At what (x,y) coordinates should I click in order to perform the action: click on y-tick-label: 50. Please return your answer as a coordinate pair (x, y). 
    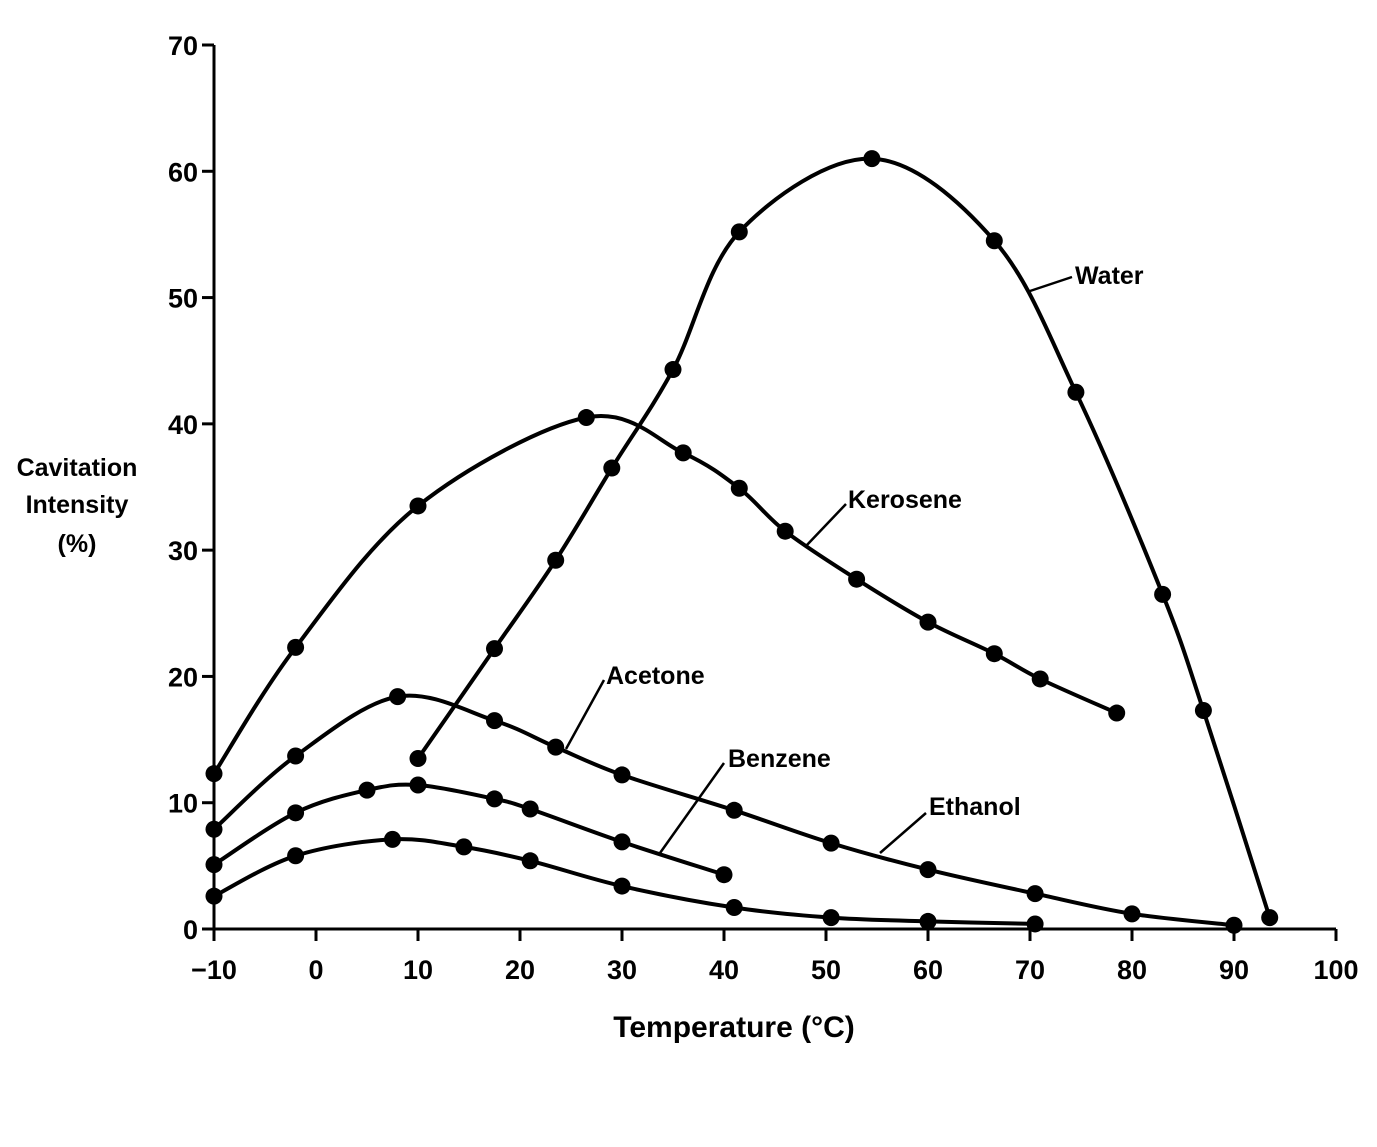
    Looking at the image, I should click on (183, 299).